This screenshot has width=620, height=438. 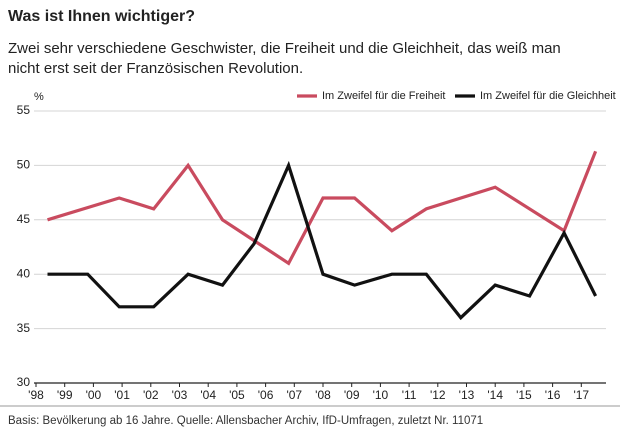 I want to click on x-tick-label: '11, so click(x=409, y=395).